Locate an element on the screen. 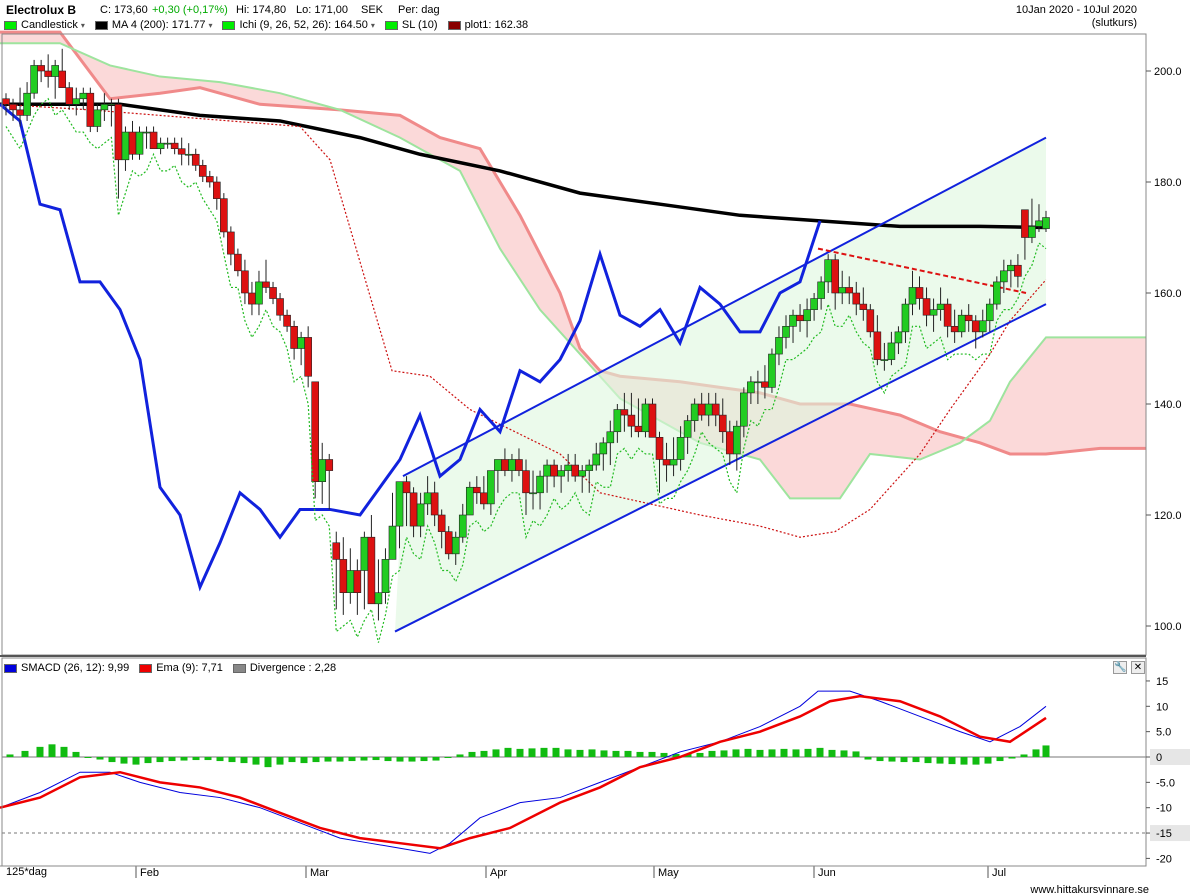 This screenshot has width=1193, height=896. legend-ma: MA 4 (200): 171.77 ▾ is located at coordinates (153, 25).